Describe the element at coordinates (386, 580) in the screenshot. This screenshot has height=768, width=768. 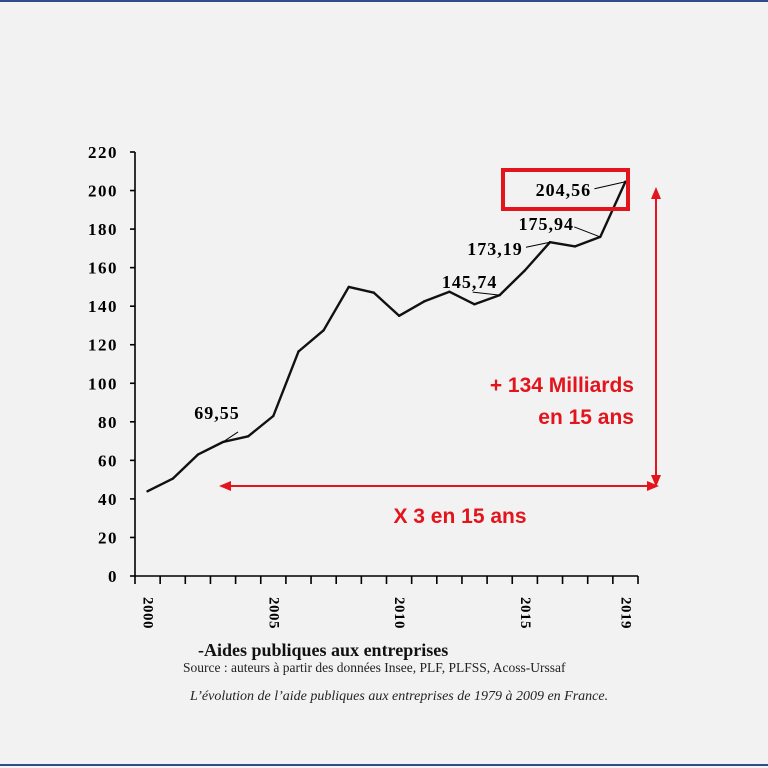
I see `x-axis-ticks` at that location.